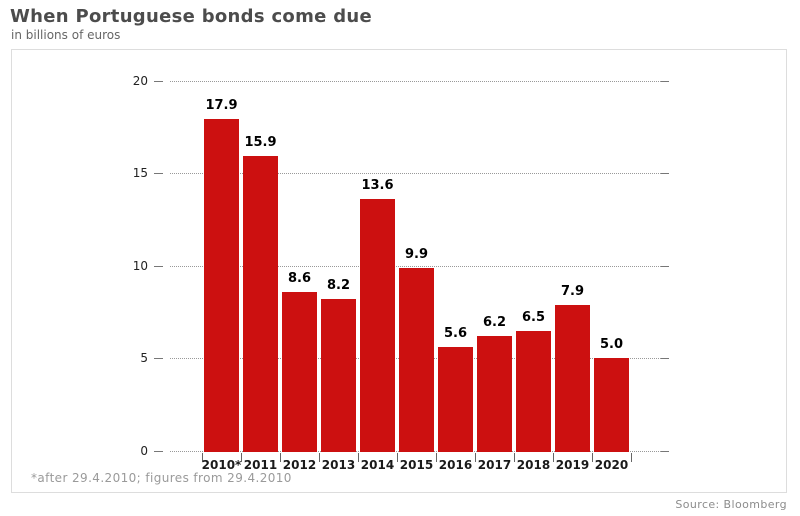 This screenshot has width=800, height=516. I want to click on x-axis-label: 2019, so click(572, 465).